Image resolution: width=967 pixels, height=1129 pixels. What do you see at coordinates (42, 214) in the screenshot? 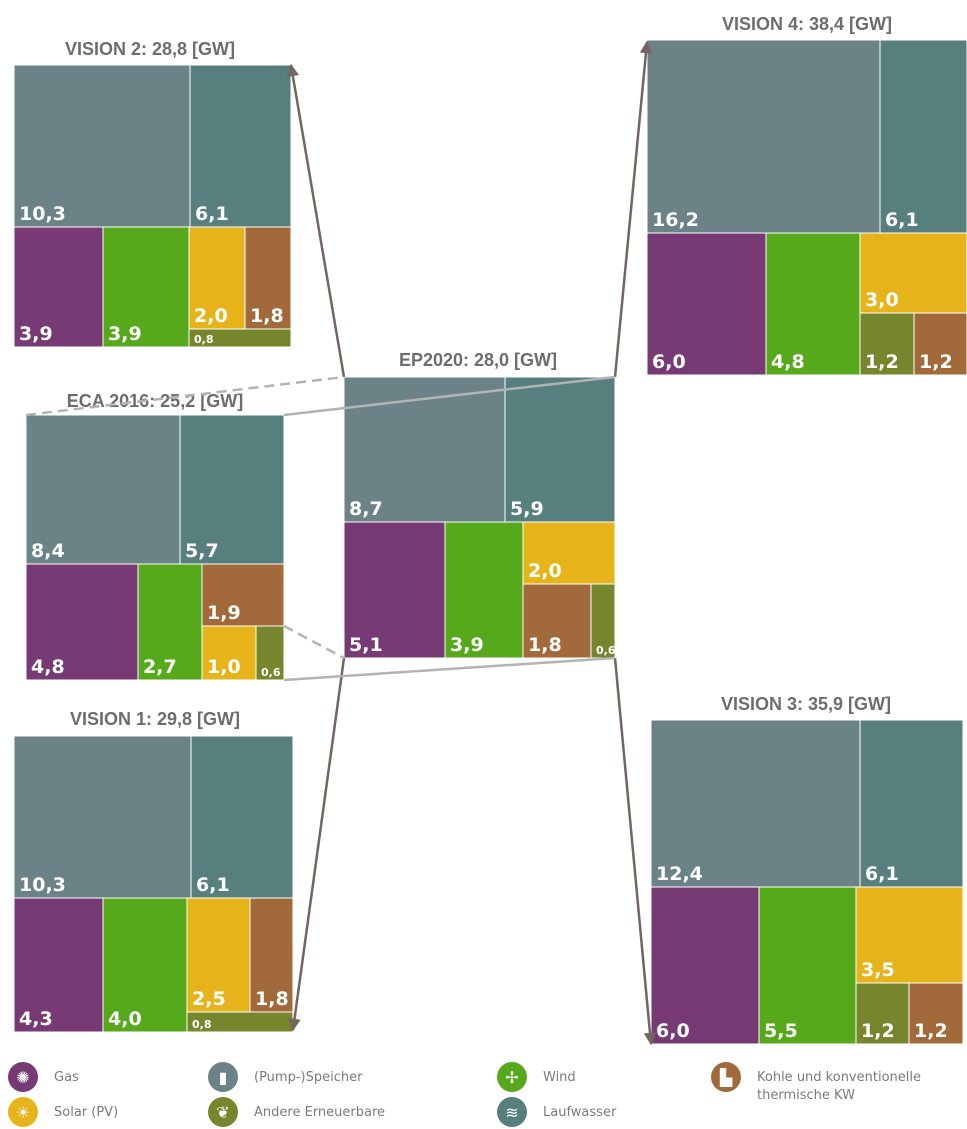
I see `vision2-speicher-value: 10,3` at bounding box center [42, 214].